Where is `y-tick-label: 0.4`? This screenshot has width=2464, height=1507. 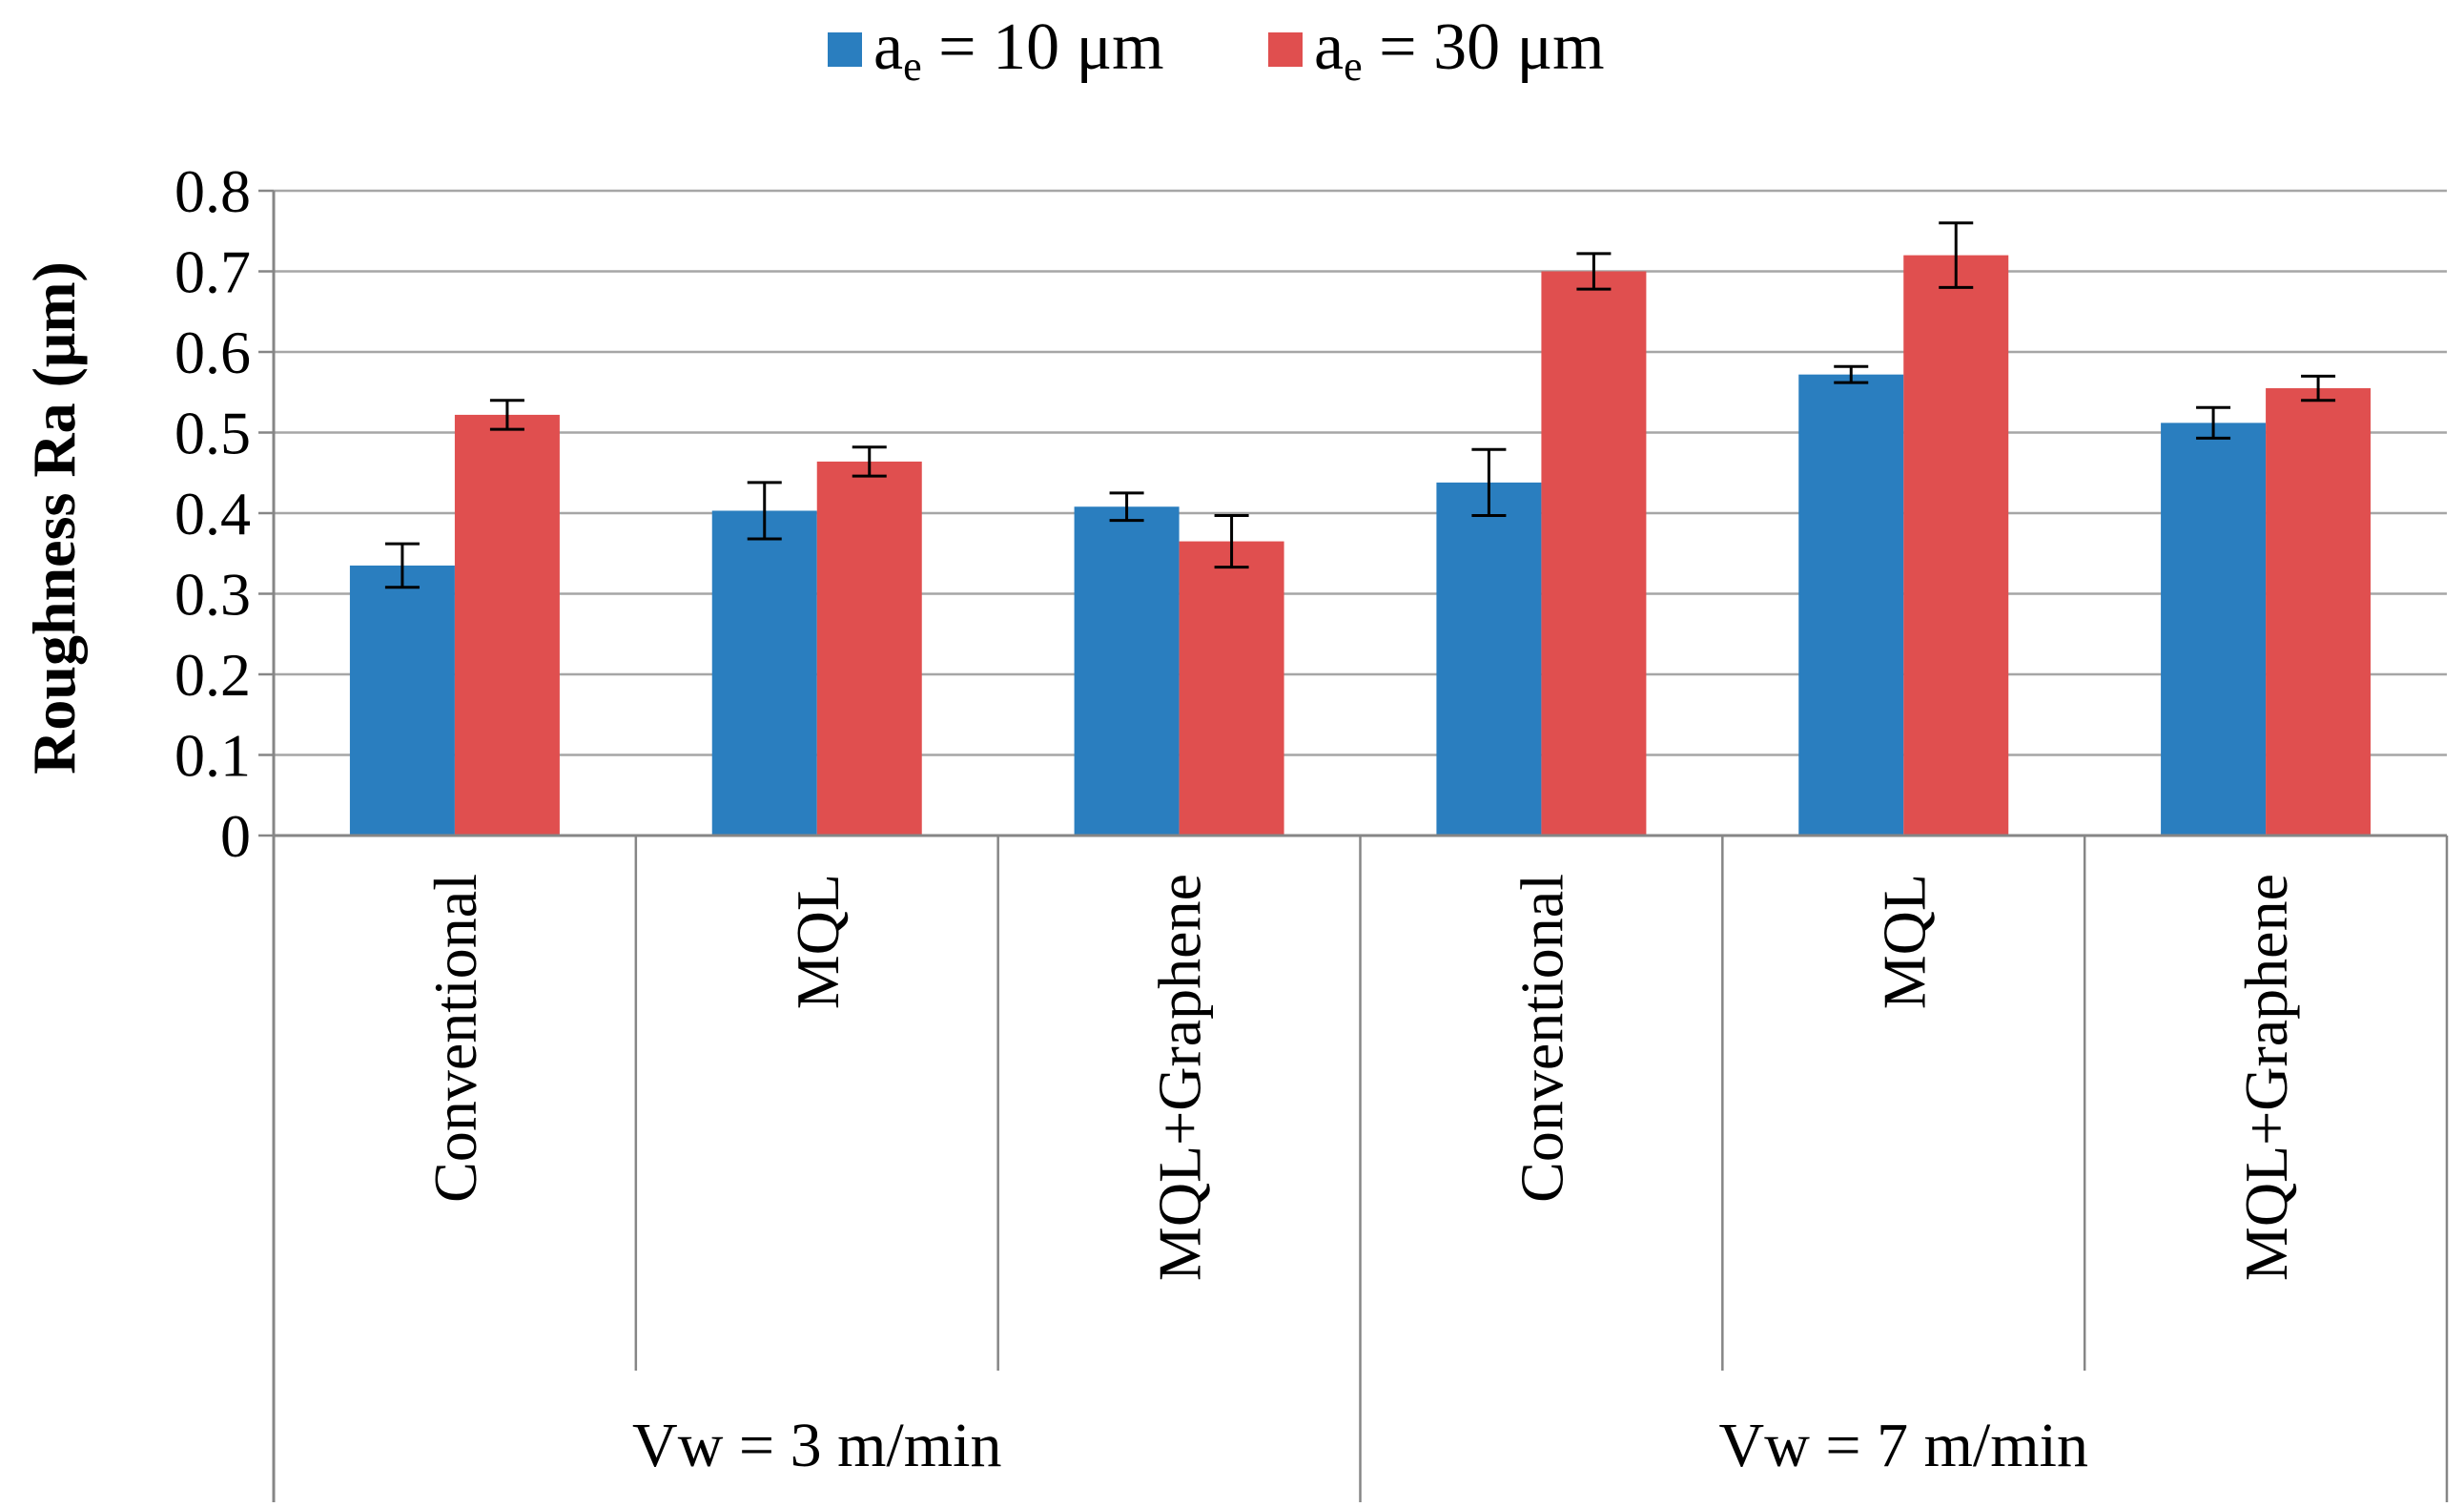
y-tick-label: 0.4 is located at coordinates (213, 513).